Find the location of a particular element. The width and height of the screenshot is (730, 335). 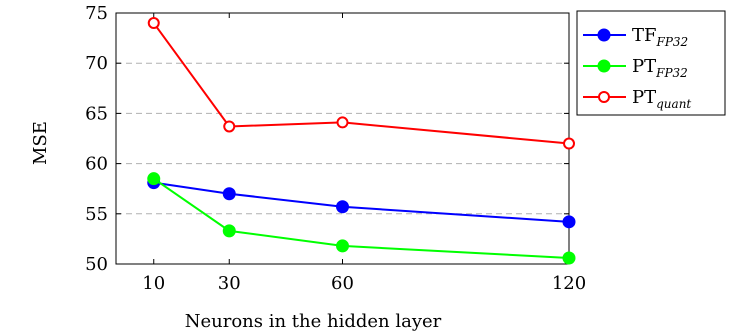

y-tick-label: 75 is located at coordinates (96, 13).